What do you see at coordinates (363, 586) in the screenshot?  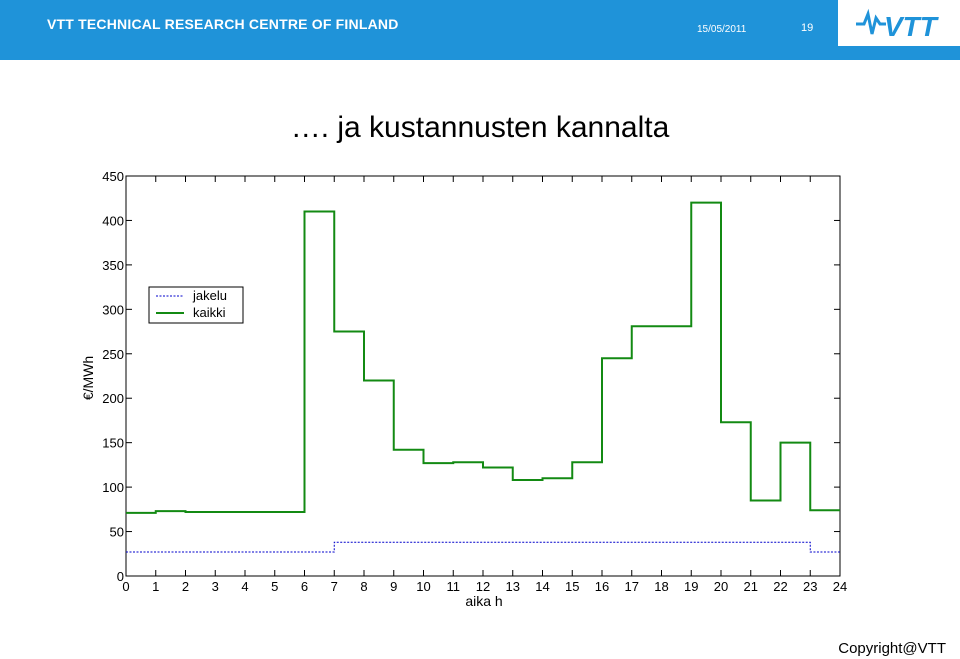 I see `x-tick-label: 8` at bounding box center [363, 586].